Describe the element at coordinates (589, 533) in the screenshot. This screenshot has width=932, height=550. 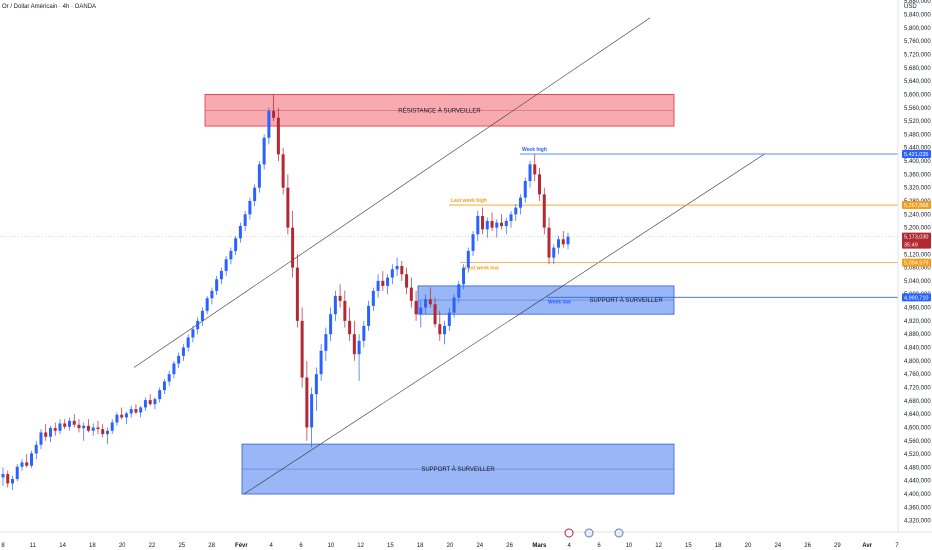
I see `us-flag-event-icon` at that location.